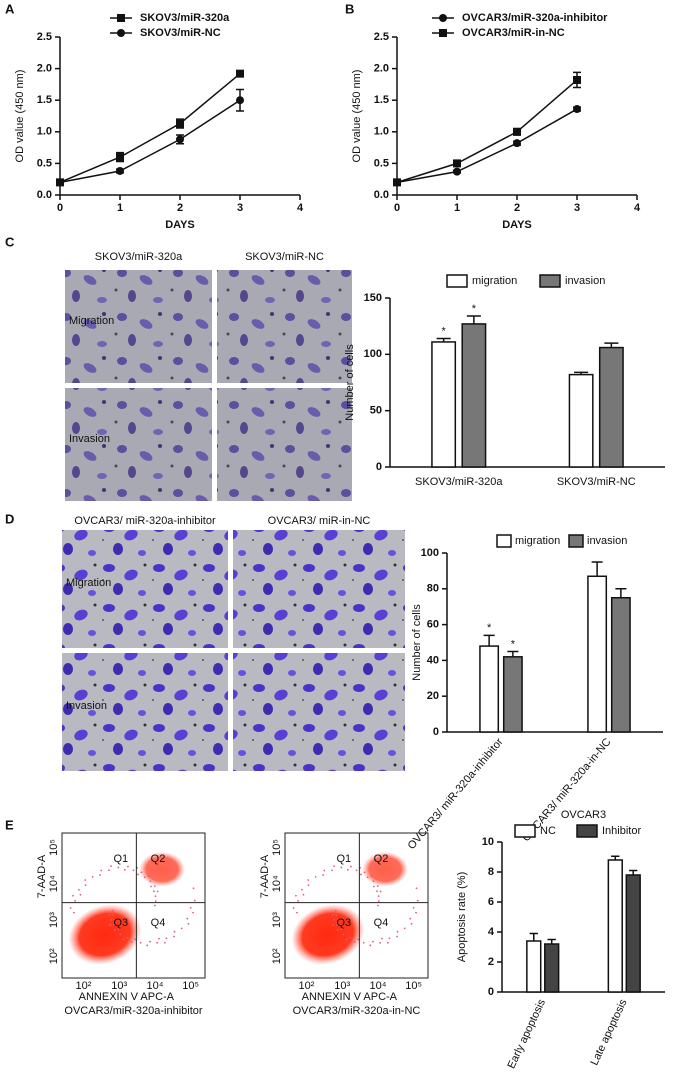 The image size is (675, 1077). What do you see at coordinates (139, 257) in the screenshot?
I see `image-column-header: SKOV3/miR-320a` at bounding box center [139, 257].